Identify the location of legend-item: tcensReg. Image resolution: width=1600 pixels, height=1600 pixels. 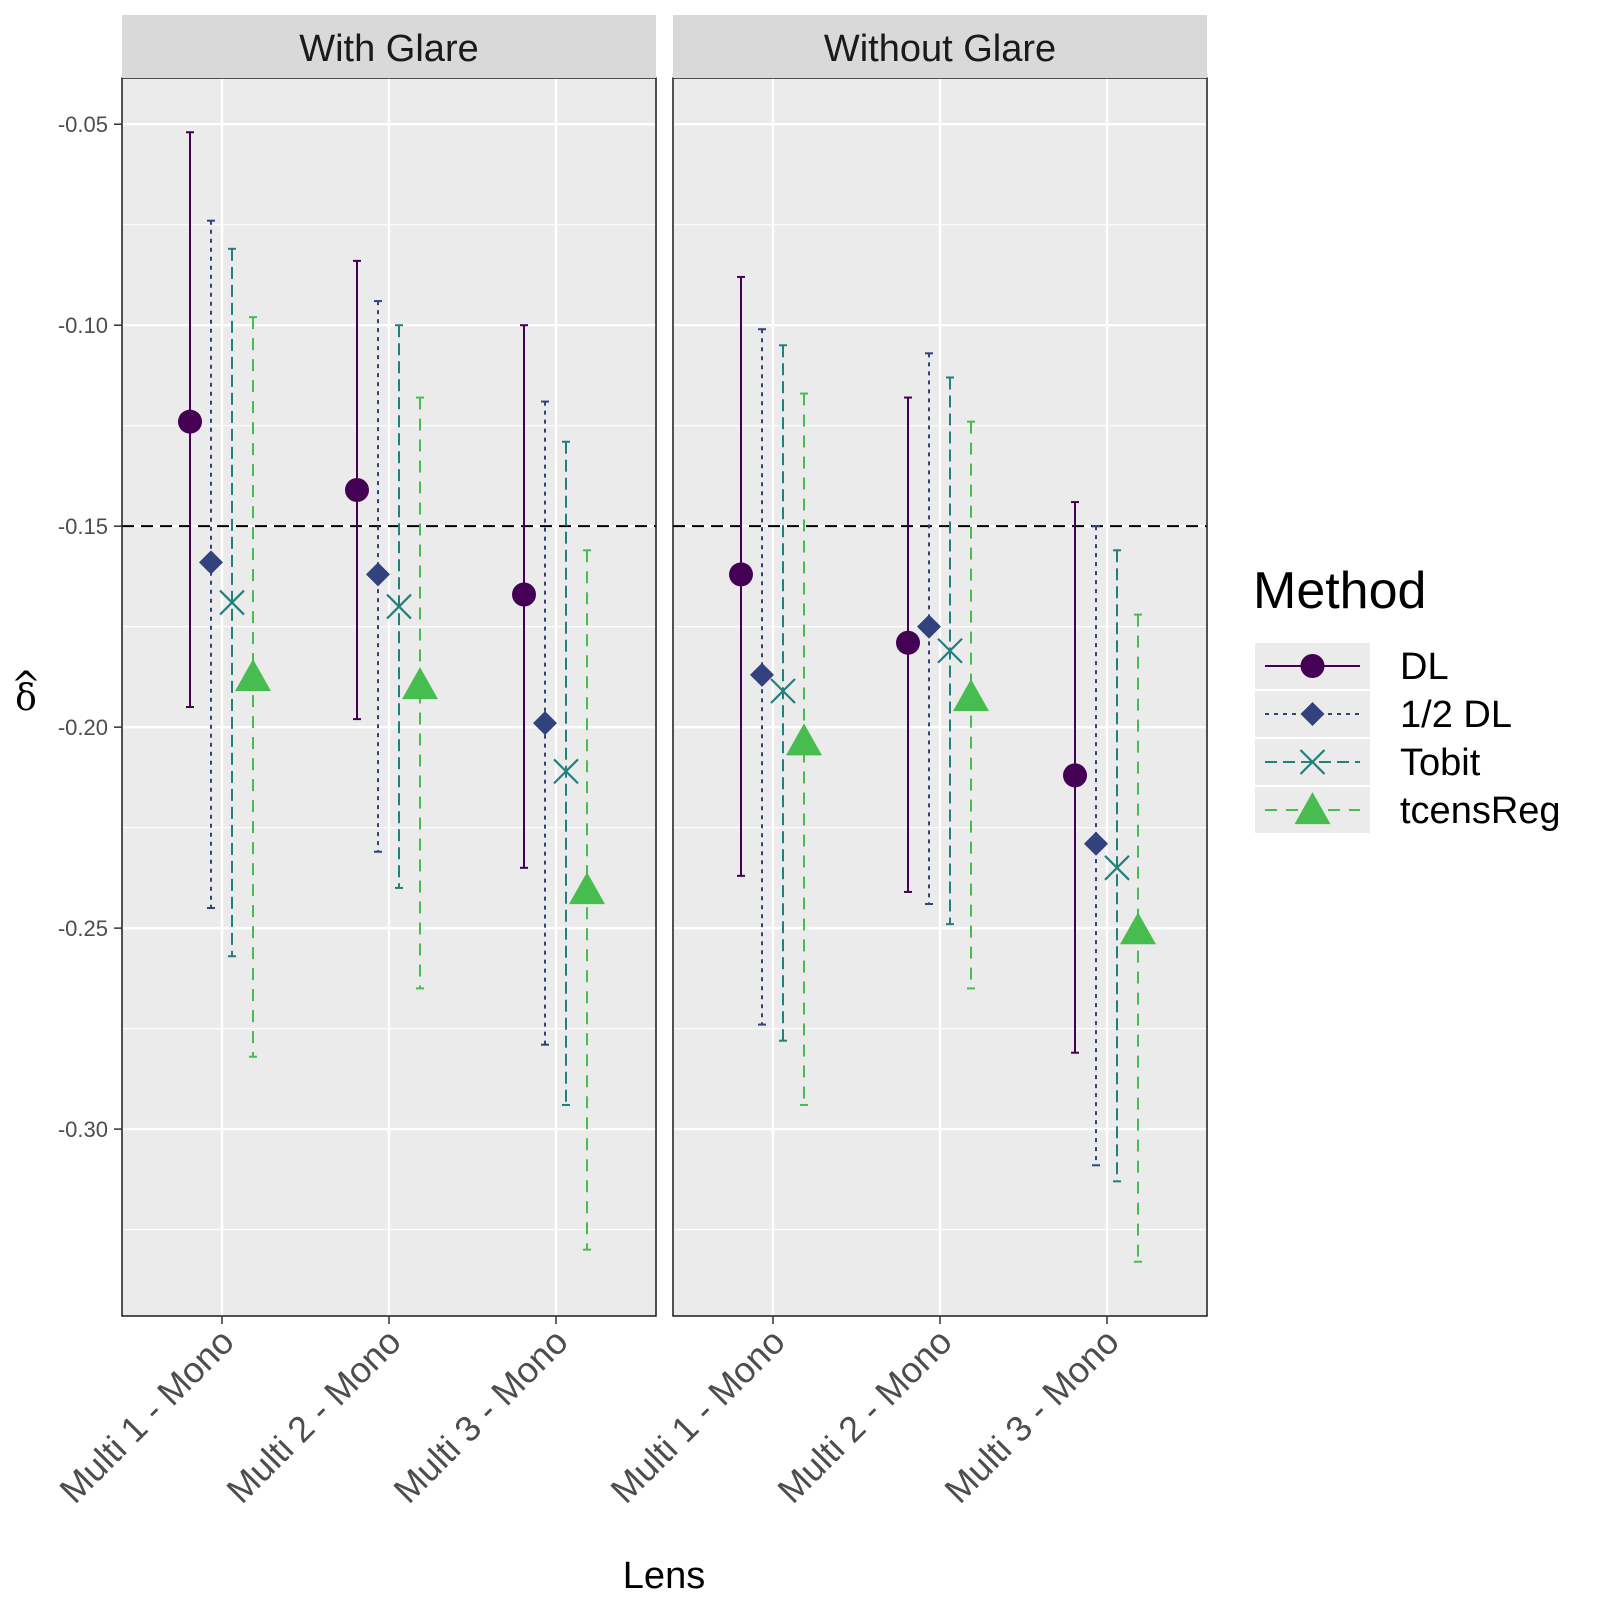
(1408, 810).